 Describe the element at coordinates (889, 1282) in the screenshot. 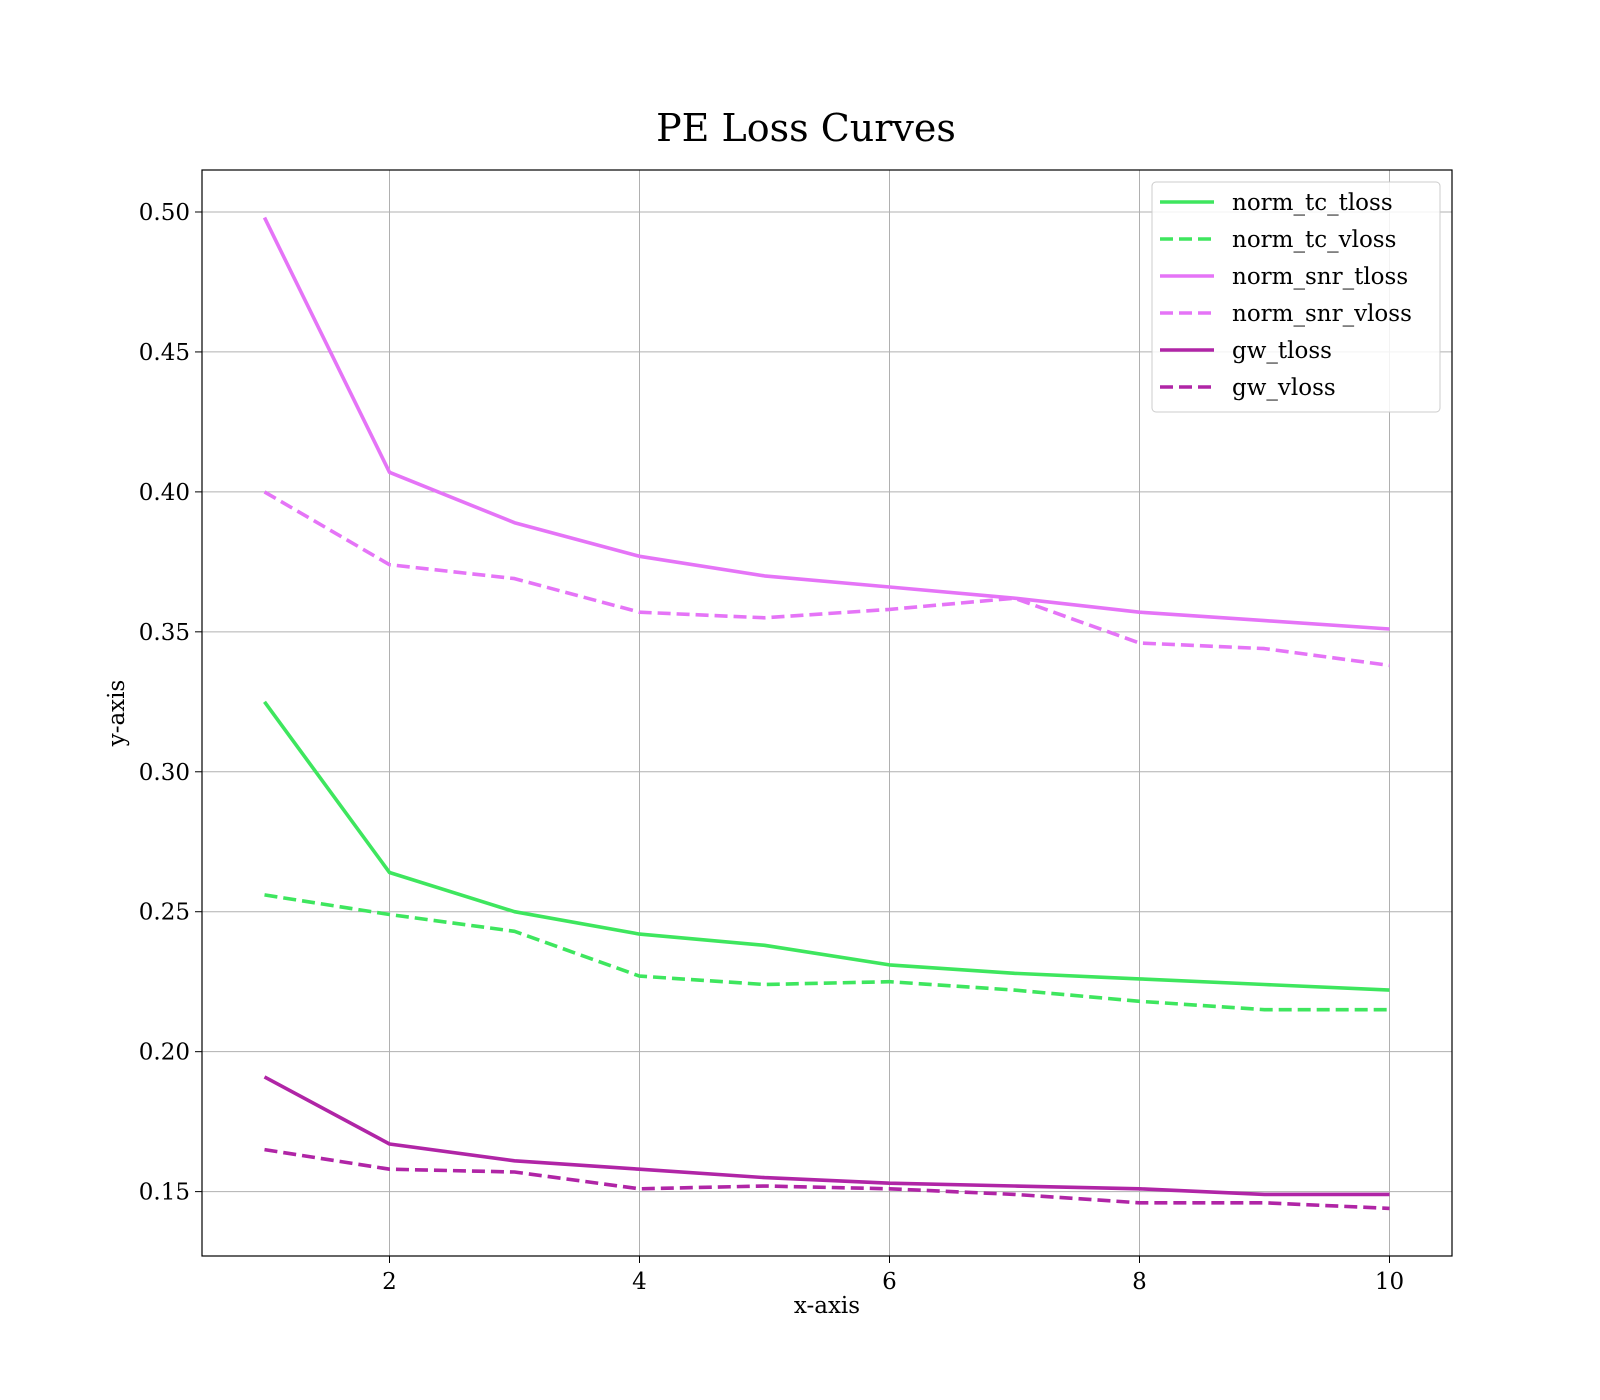

I see `x-tick-label: 6` at that location.